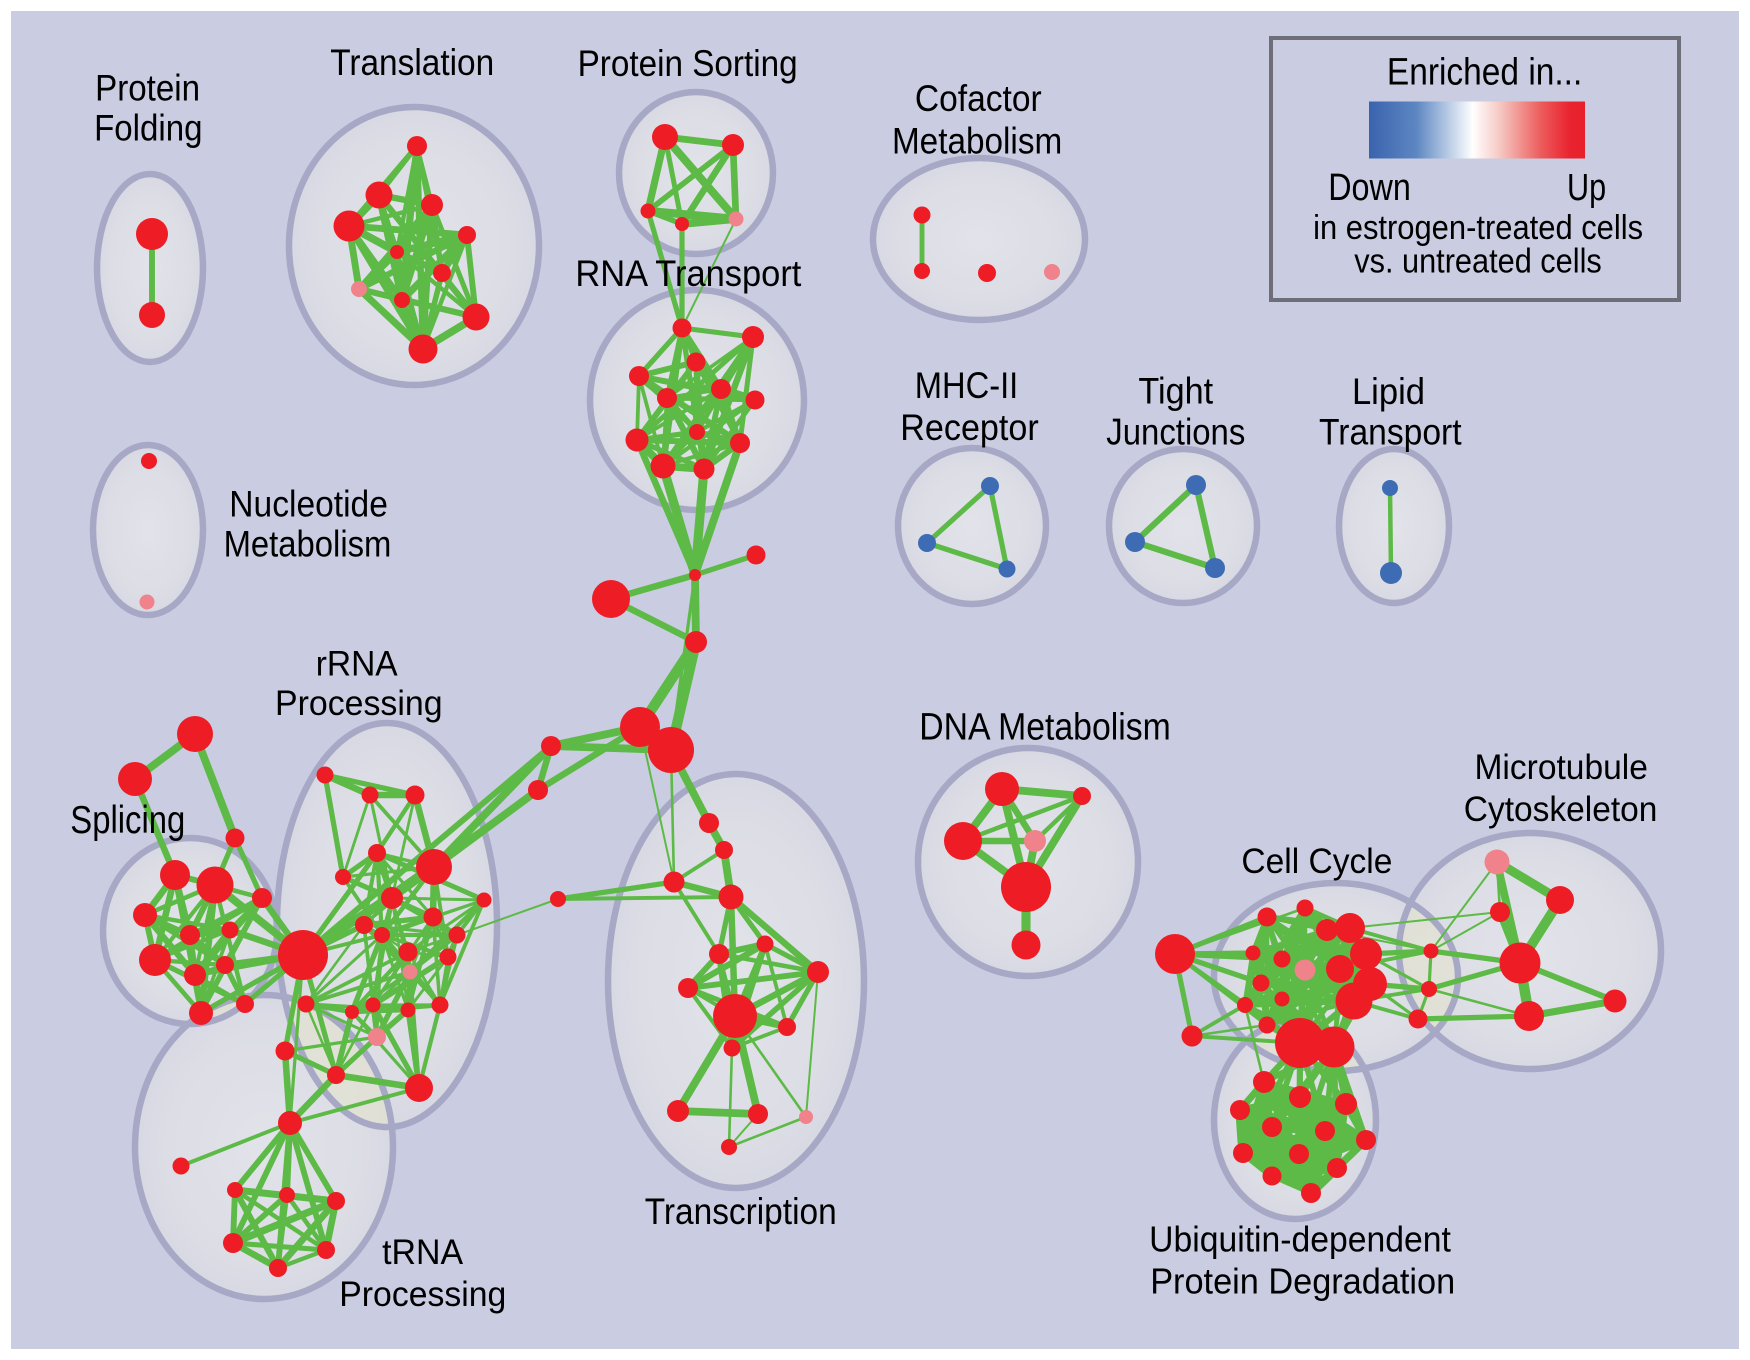 Image resolution: width=1750 pixels, height=1360 pixels. I want to click on svg-text: Protein Degradation, so click(1302, 1282).